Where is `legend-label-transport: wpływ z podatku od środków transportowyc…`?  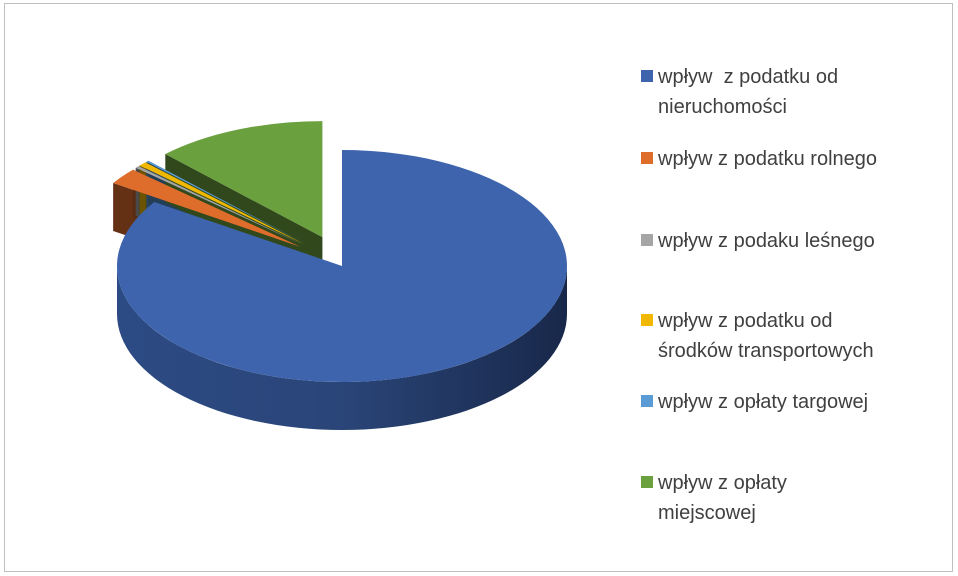 legend-label-transport: wpływ z podatku od środków transportowyc… is located at coordinates (766, 336).